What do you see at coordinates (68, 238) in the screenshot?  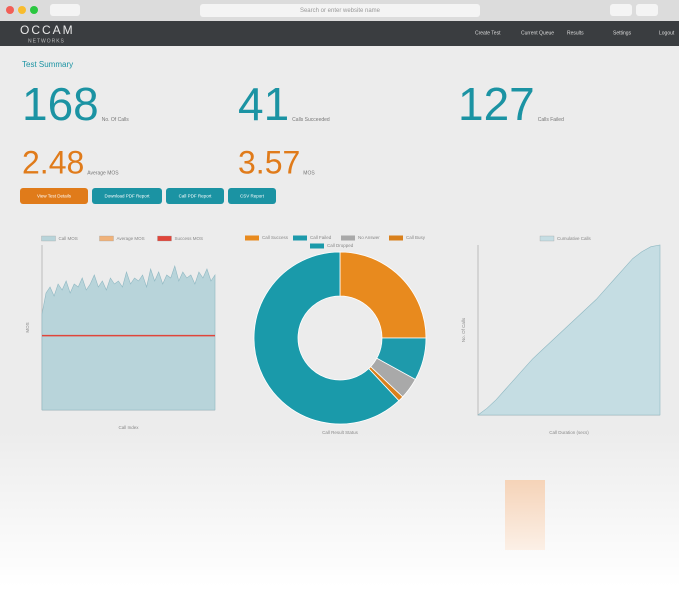 I see `legend-label: Call MOS` at bounding box center [68, 238].